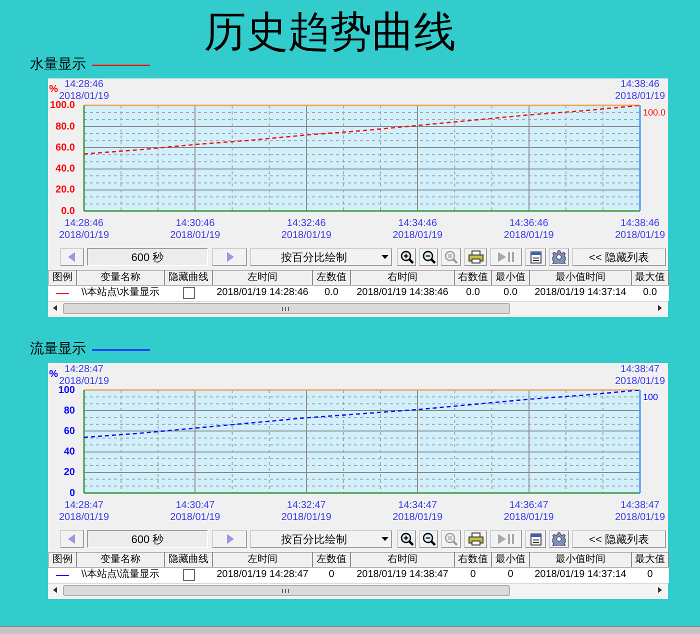 Image resolution: width=700 pixels, height=634 pixels. What do you see at coordinates (84, 511) in the screenshot?
I see `x-tick-label: 14:28:47 2018/01/19` at bounding box center [84, 511].